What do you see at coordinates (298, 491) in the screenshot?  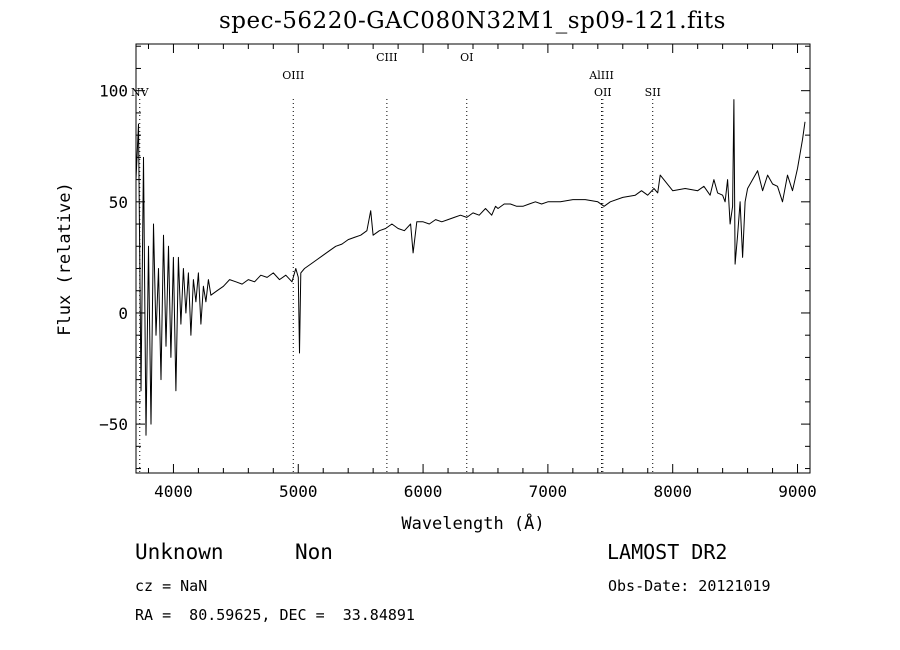 I see `x-tick-label: 5000` at bounding box center [298, 491].